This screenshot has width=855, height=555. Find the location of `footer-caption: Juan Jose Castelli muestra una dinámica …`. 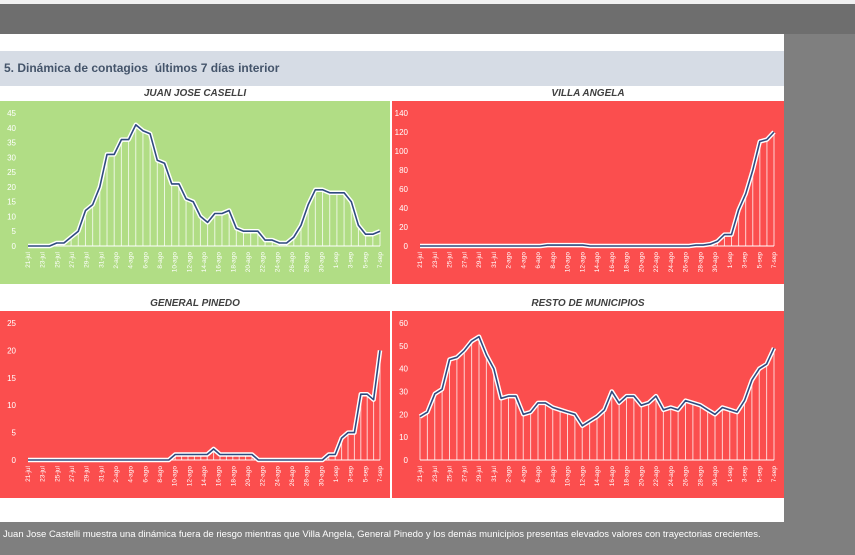

footer-caption: Juan Jose Castelli muestra una dinámica … is located at coordinates (392, 538).